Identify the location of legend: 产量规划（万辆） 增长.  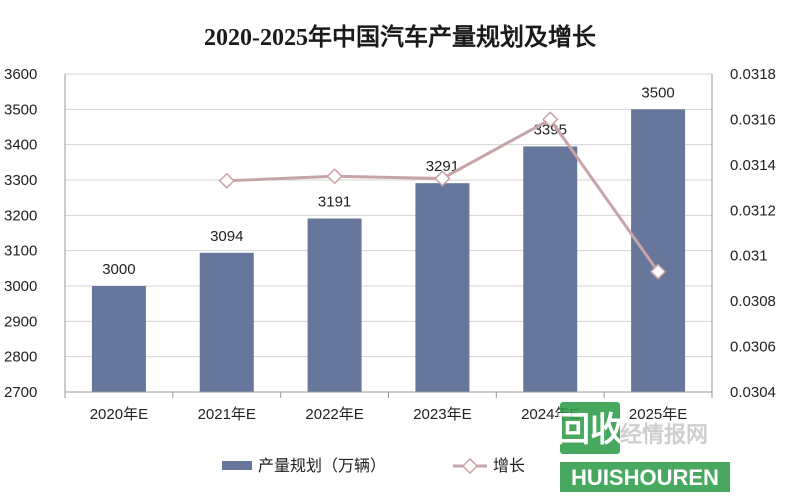
(373, 466).